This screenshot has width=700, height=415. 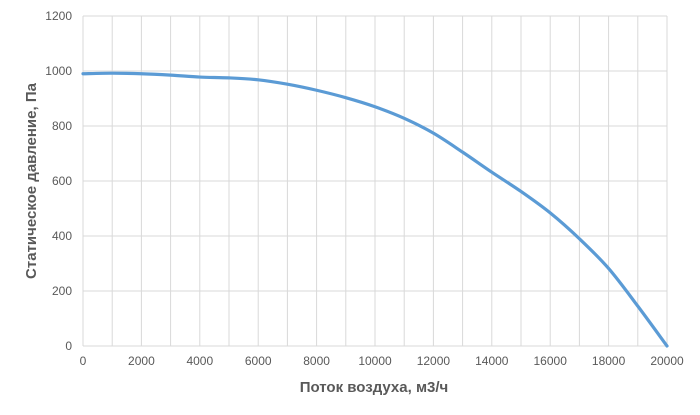 What do you see at coordinates (62, 291) in the screenshot?
I see `y-tick-label: 200` at bounding box center [62, 291].